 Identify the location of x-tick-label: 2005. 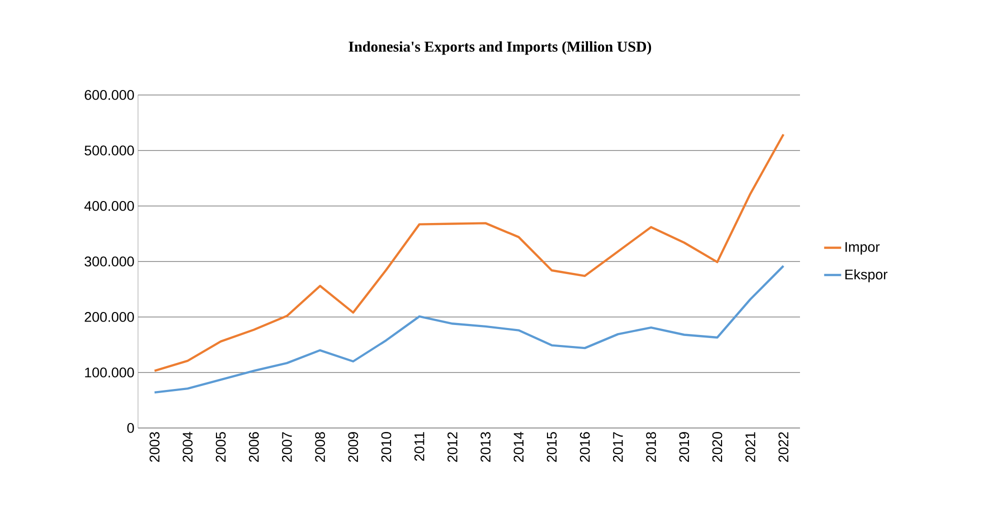
(221, 447).